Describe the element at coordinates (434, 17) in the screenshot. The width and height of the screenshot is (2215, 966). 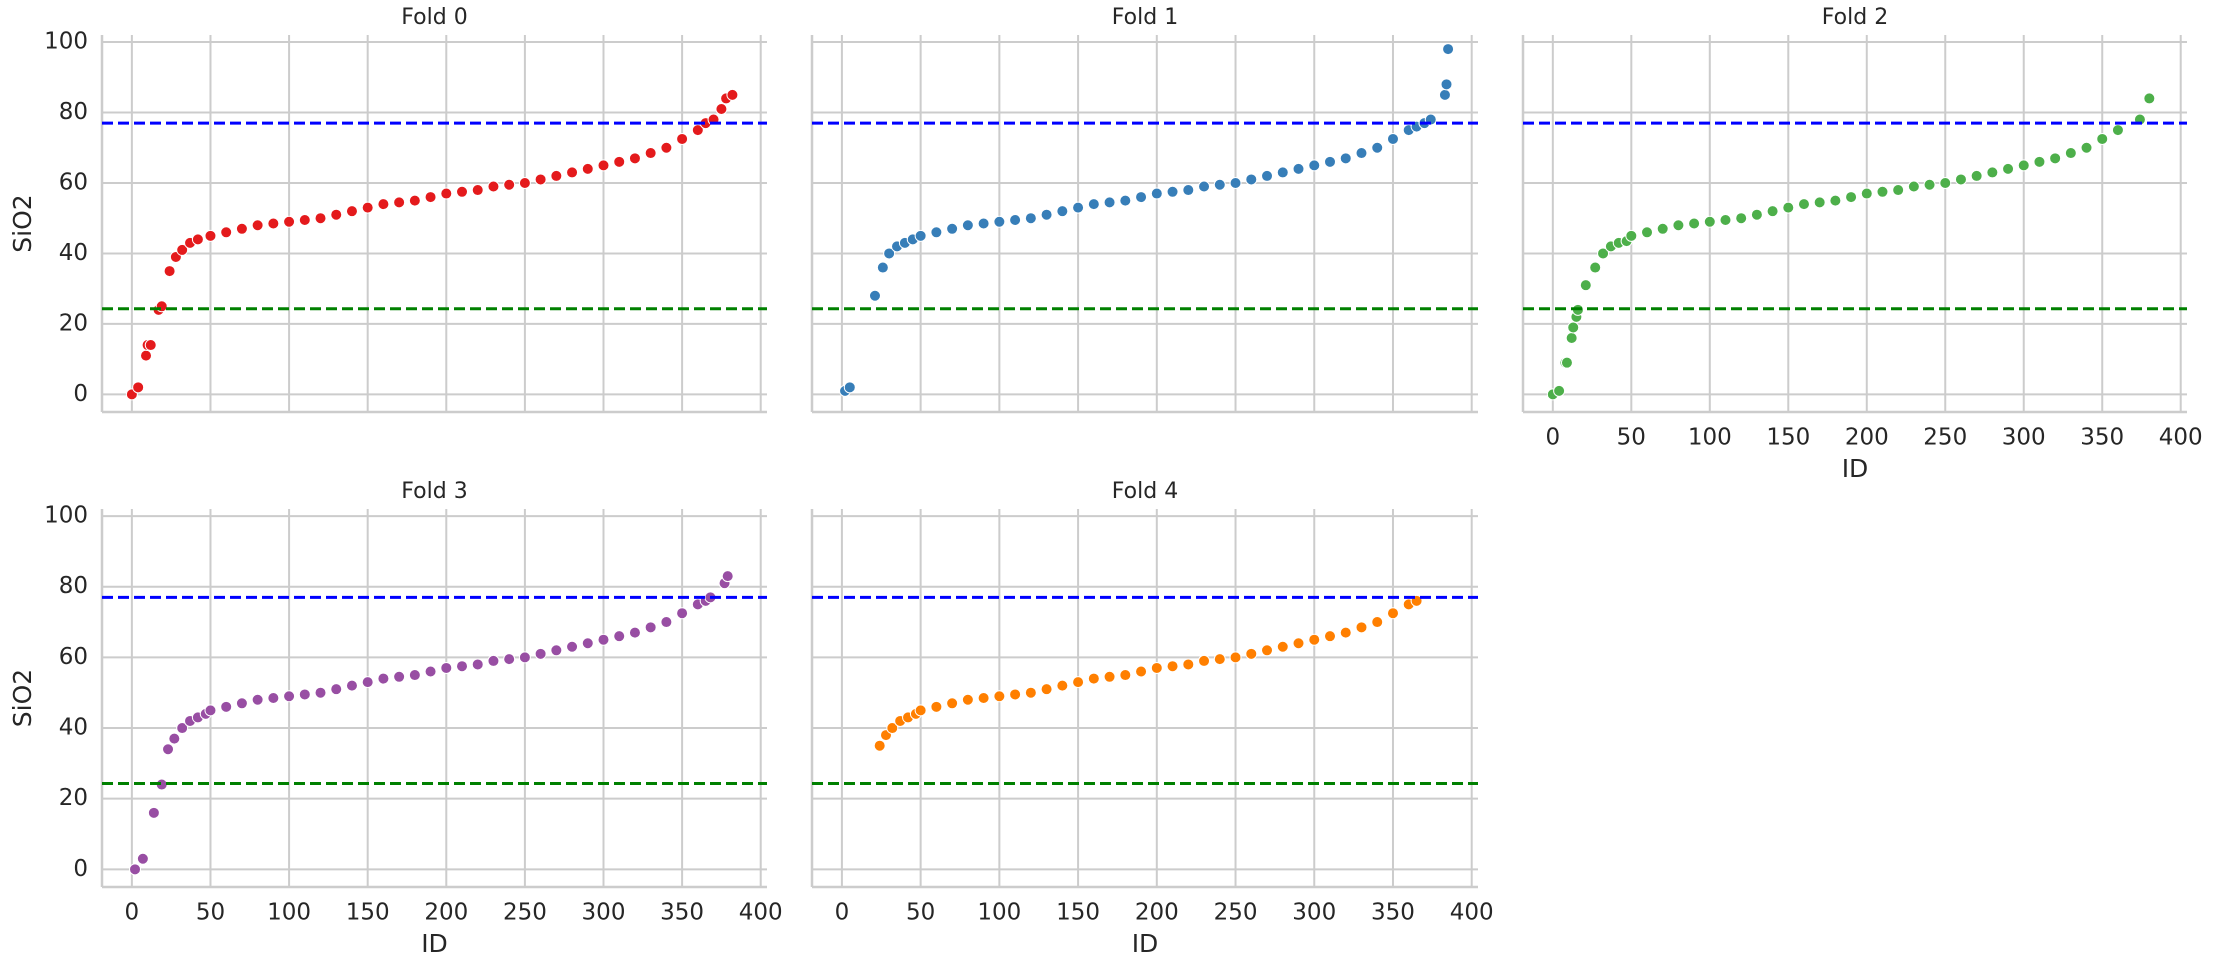
I see `panel-title: Fold 0` at that location.